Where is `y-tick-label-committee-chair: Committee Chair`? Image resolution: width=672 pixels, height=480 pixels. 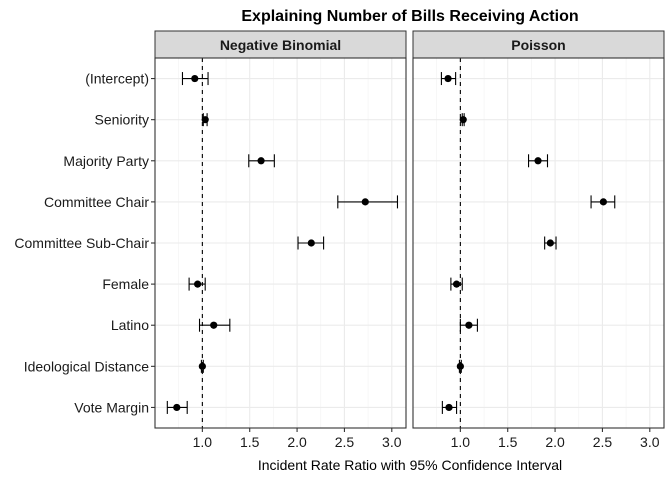
y-tick-label-committee-chair: Committee Chair is located at coordinates (96, 202).